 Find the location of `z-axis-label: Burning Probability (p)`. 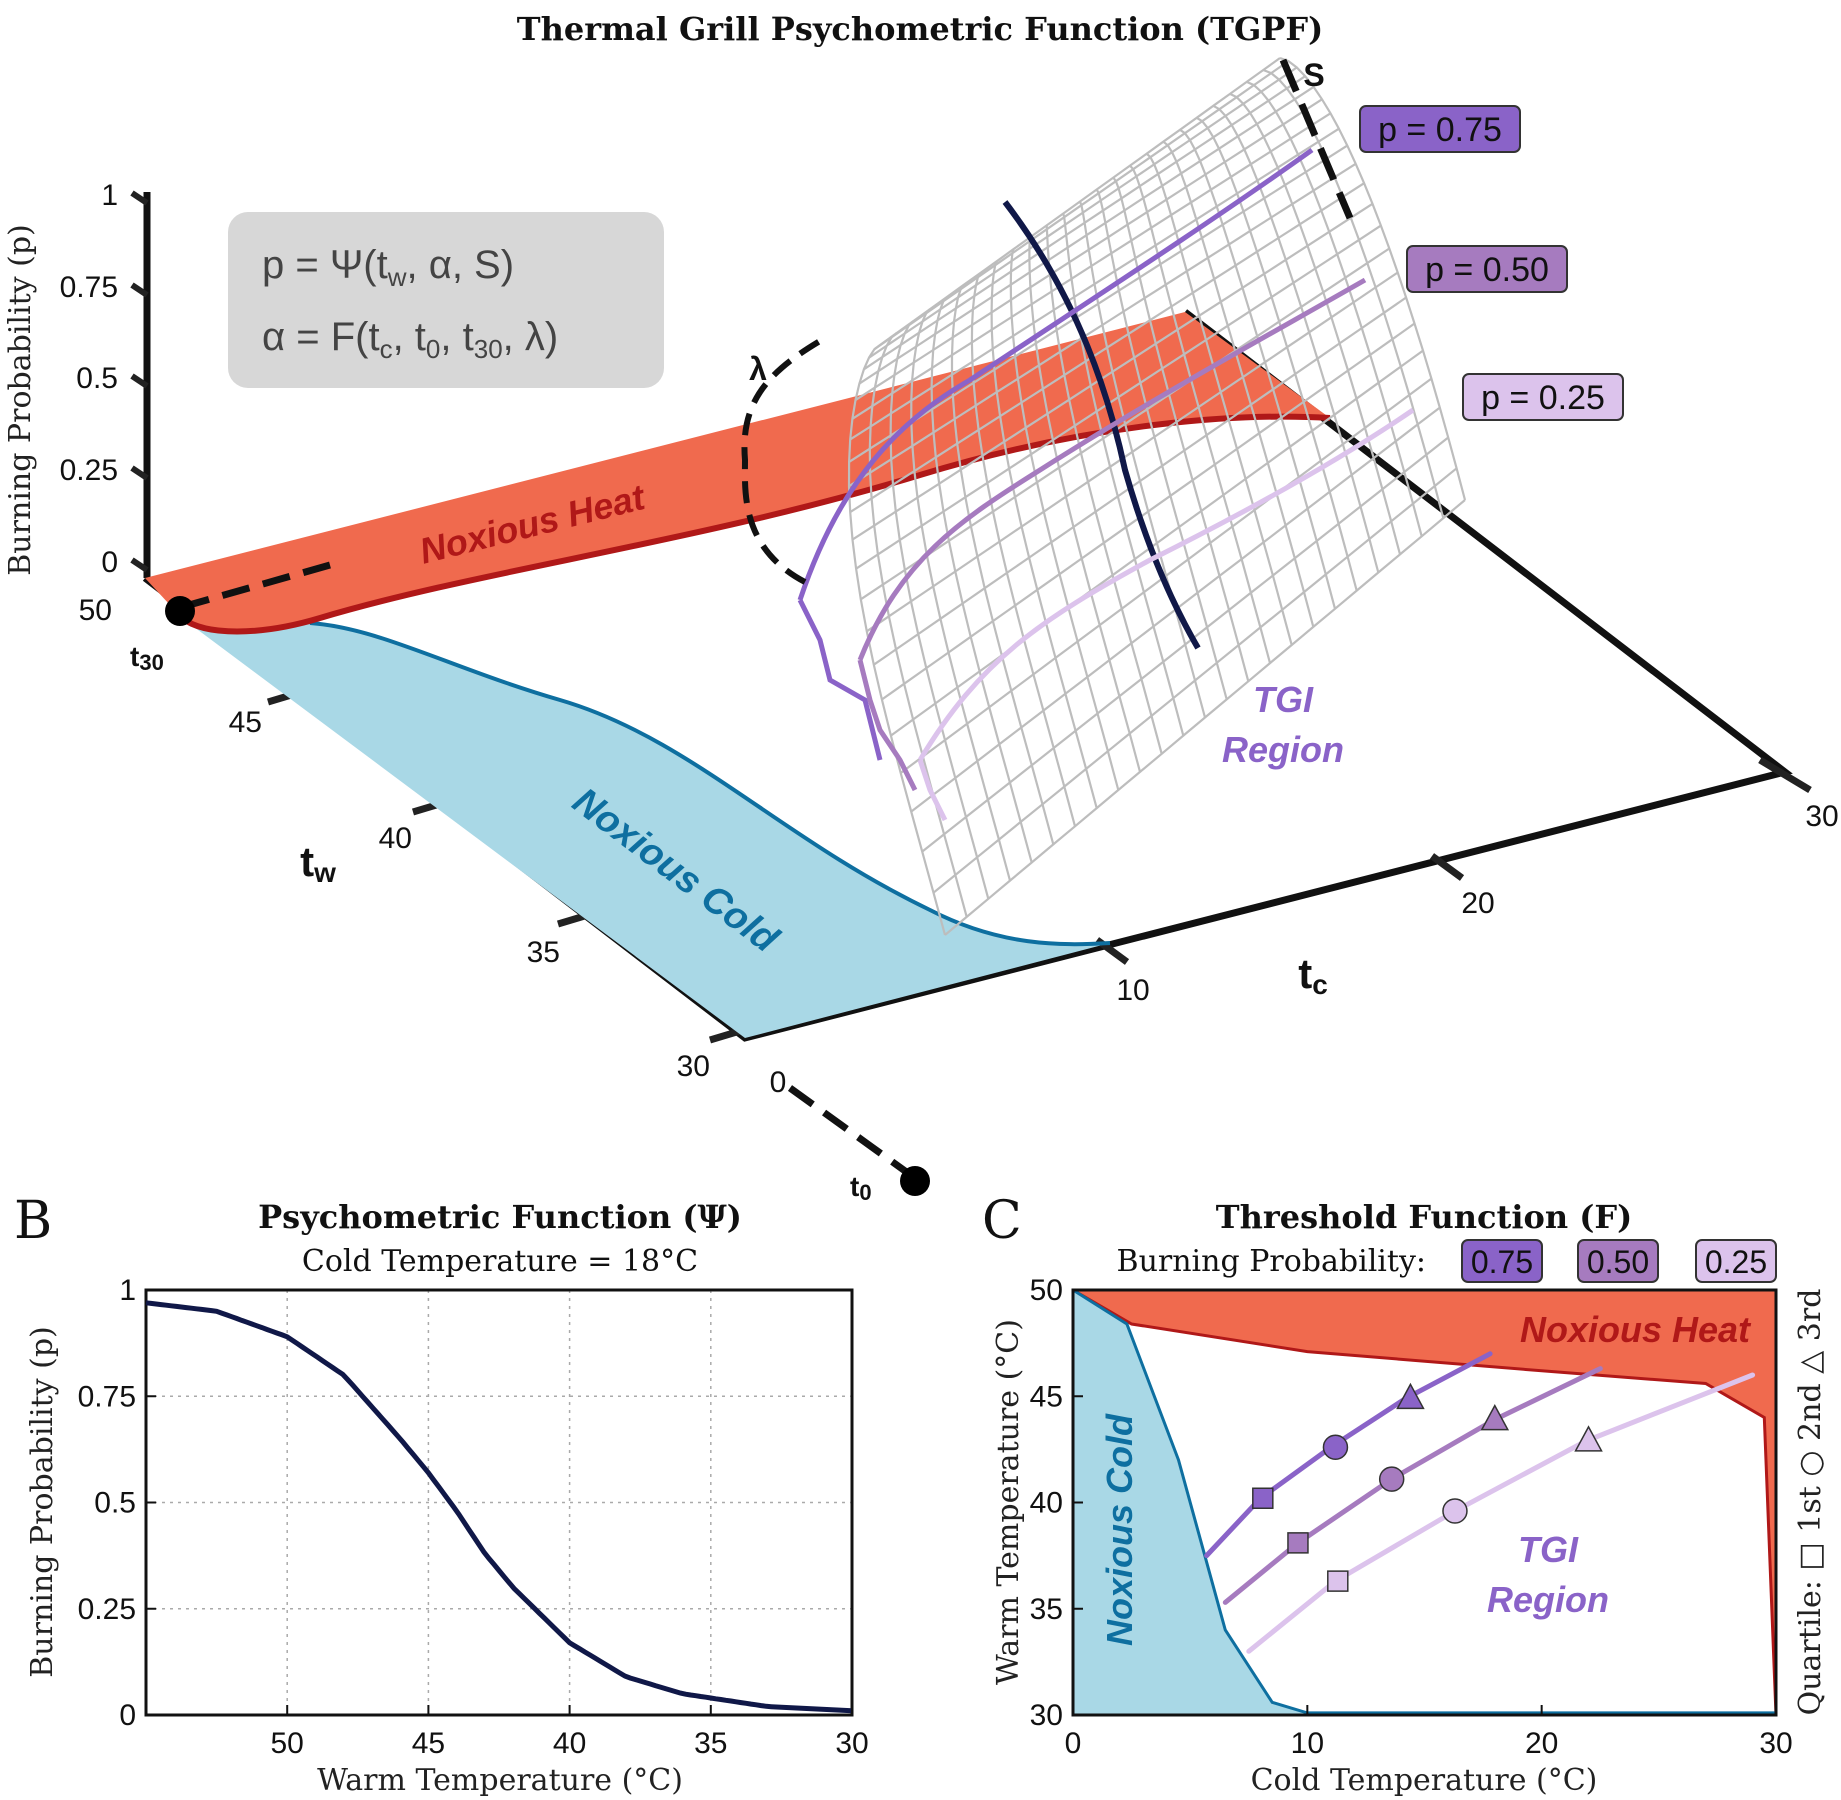

z-axis-label: Burning Probability (p) is located at coordinates (20, 400).